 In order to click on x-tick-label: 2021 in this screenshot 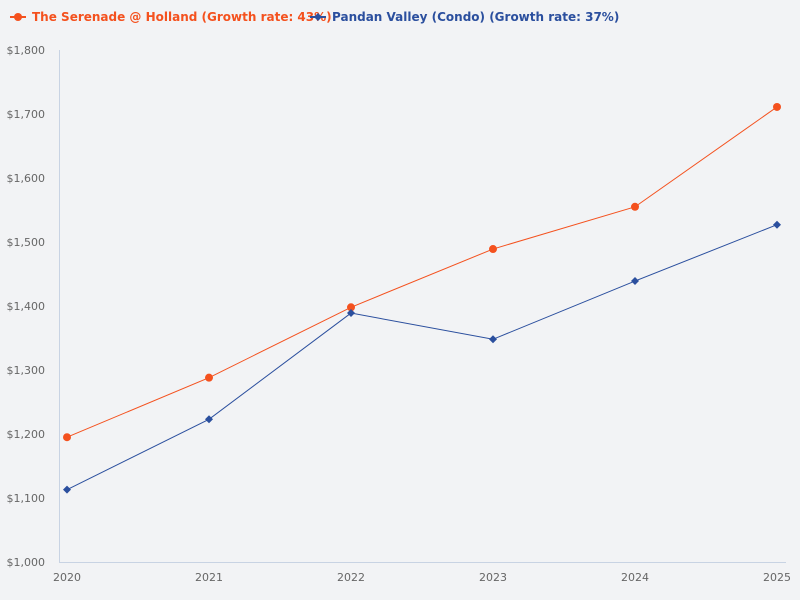, I will do `click(209, 577)`.